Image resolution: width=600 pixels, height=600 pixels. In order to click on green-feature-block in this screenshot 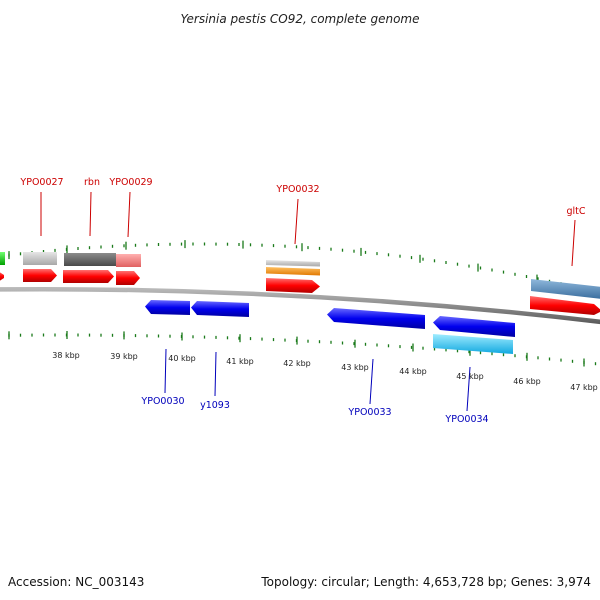, I will do `click(2, 258)`.